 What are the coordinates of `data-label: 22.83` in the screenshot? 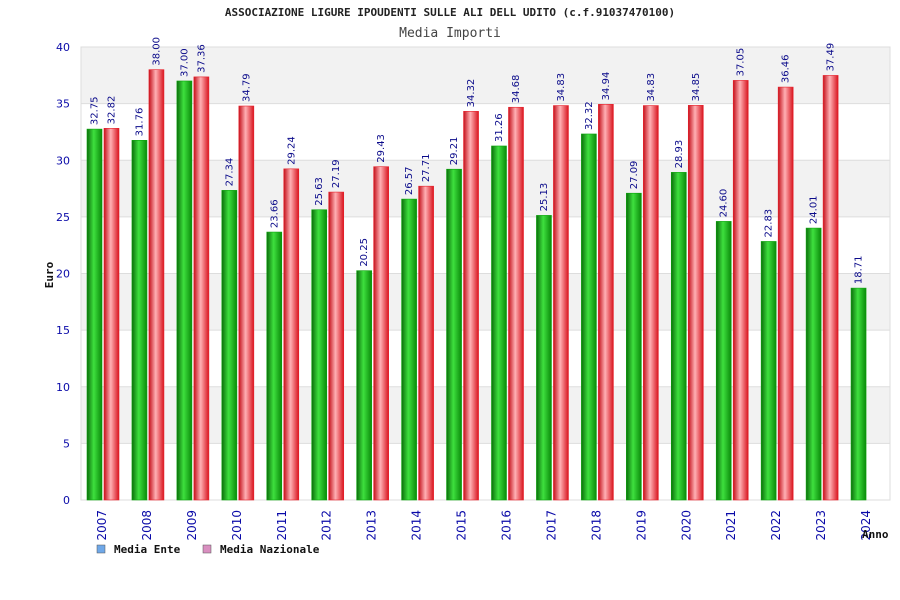 It's located at (769, 223).